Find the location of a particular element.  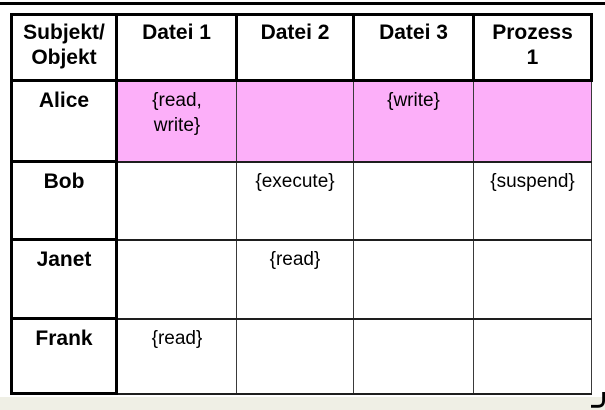

column-header-datei-2: Datei 2 is located at coordinates (295, 47).